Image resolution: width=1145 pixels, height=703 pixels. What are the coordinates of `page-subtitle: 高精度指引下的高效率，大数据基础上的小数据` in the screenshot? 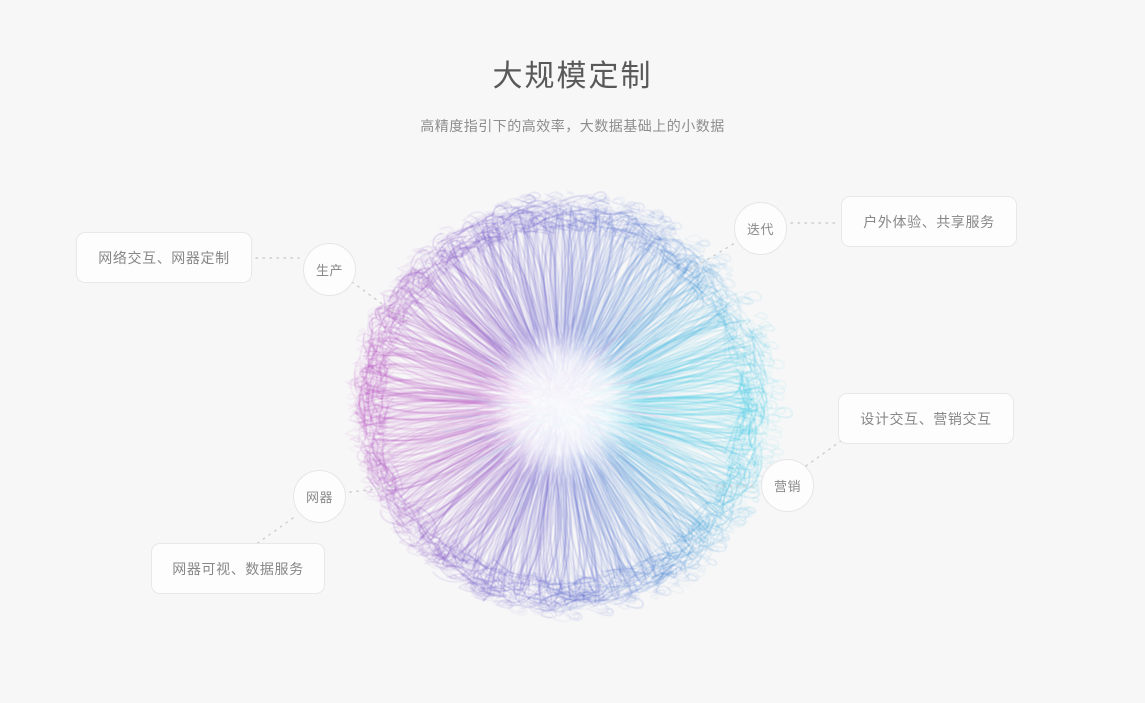 It's located at (572, 126).